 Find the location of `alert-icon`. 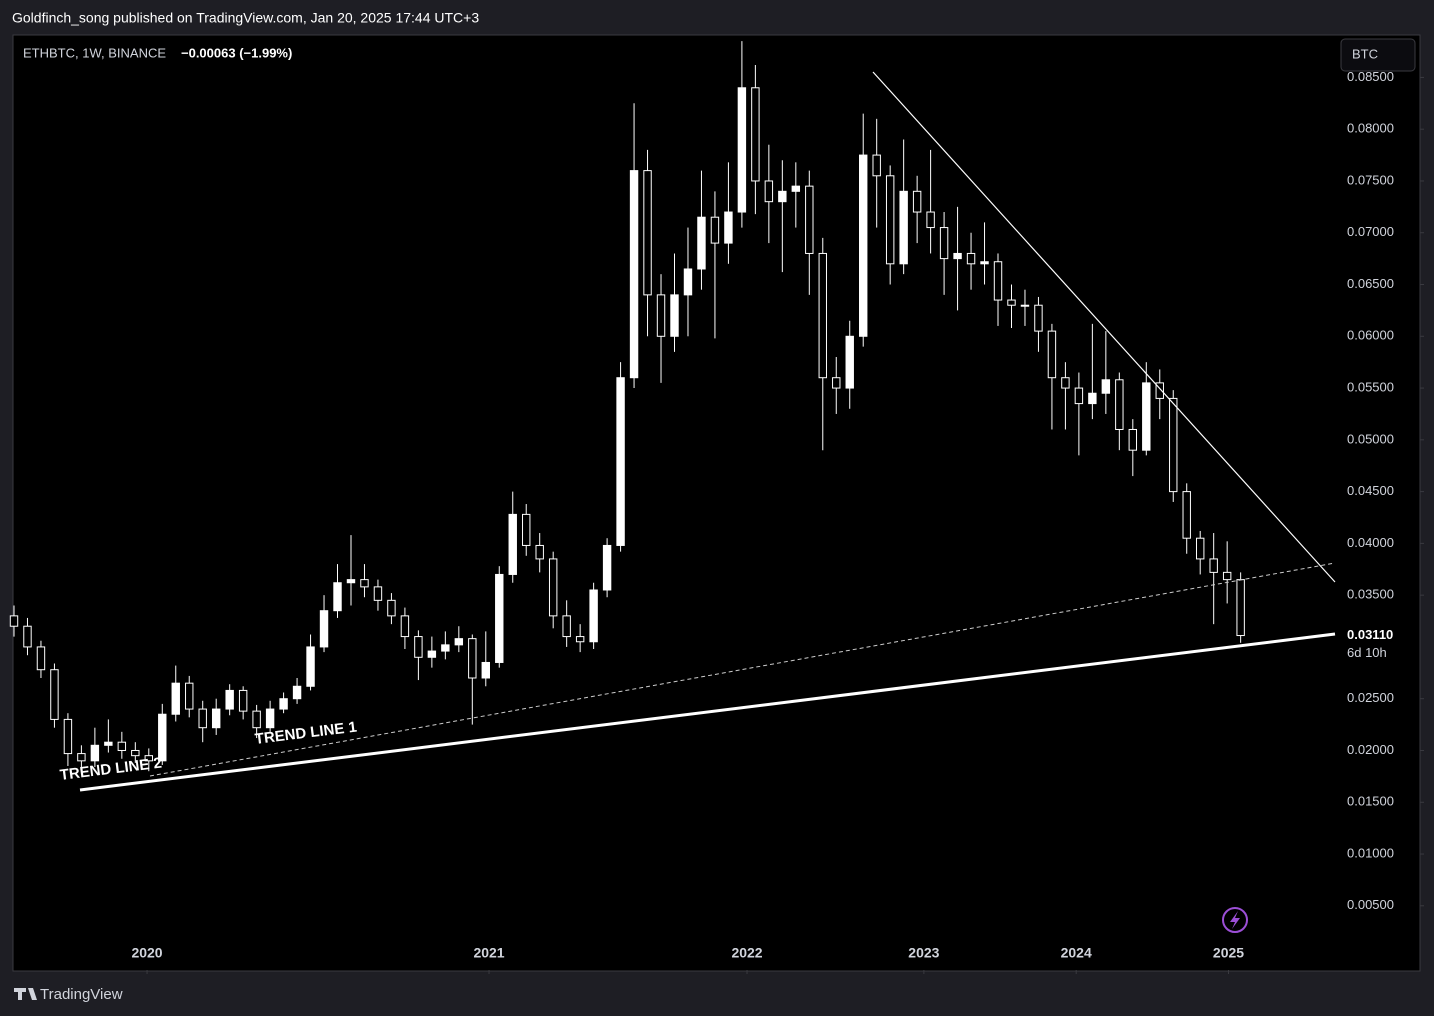

alert-icon is located at coordinates (1235, 920).